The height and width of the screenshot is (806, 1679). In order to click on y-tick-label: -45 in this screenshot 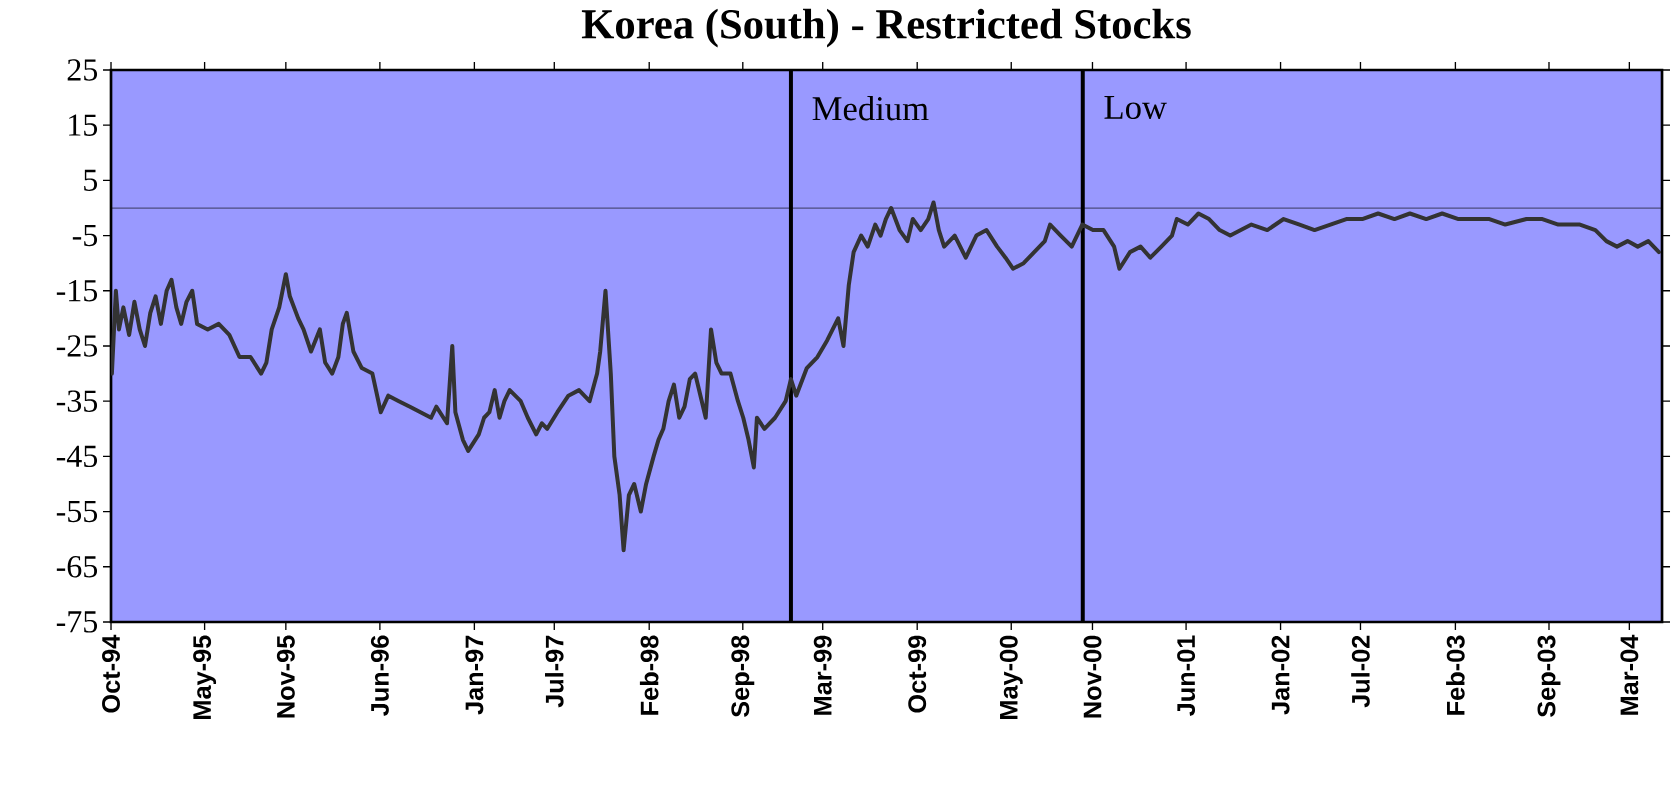, I will do `click(77, 456)`.